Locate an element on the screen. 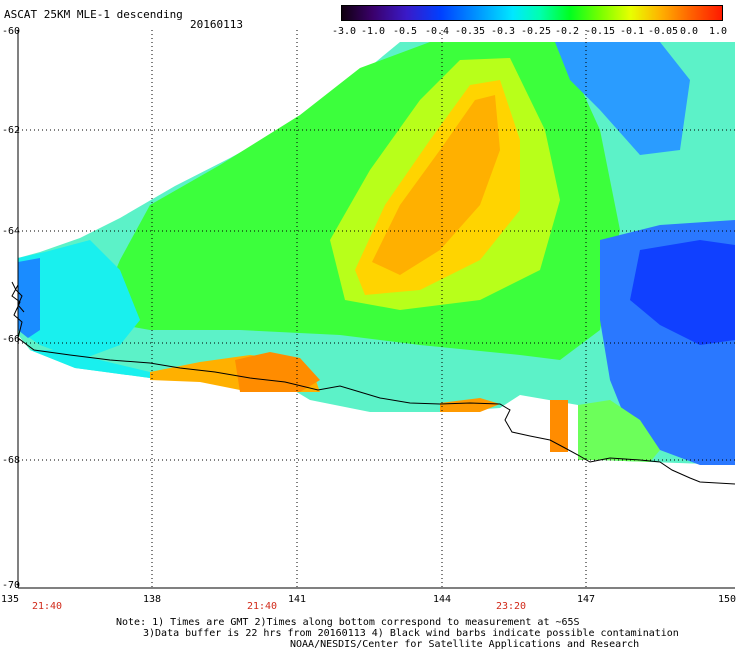  colorbar-label: -3.0 is located at coordinates (344, 31).